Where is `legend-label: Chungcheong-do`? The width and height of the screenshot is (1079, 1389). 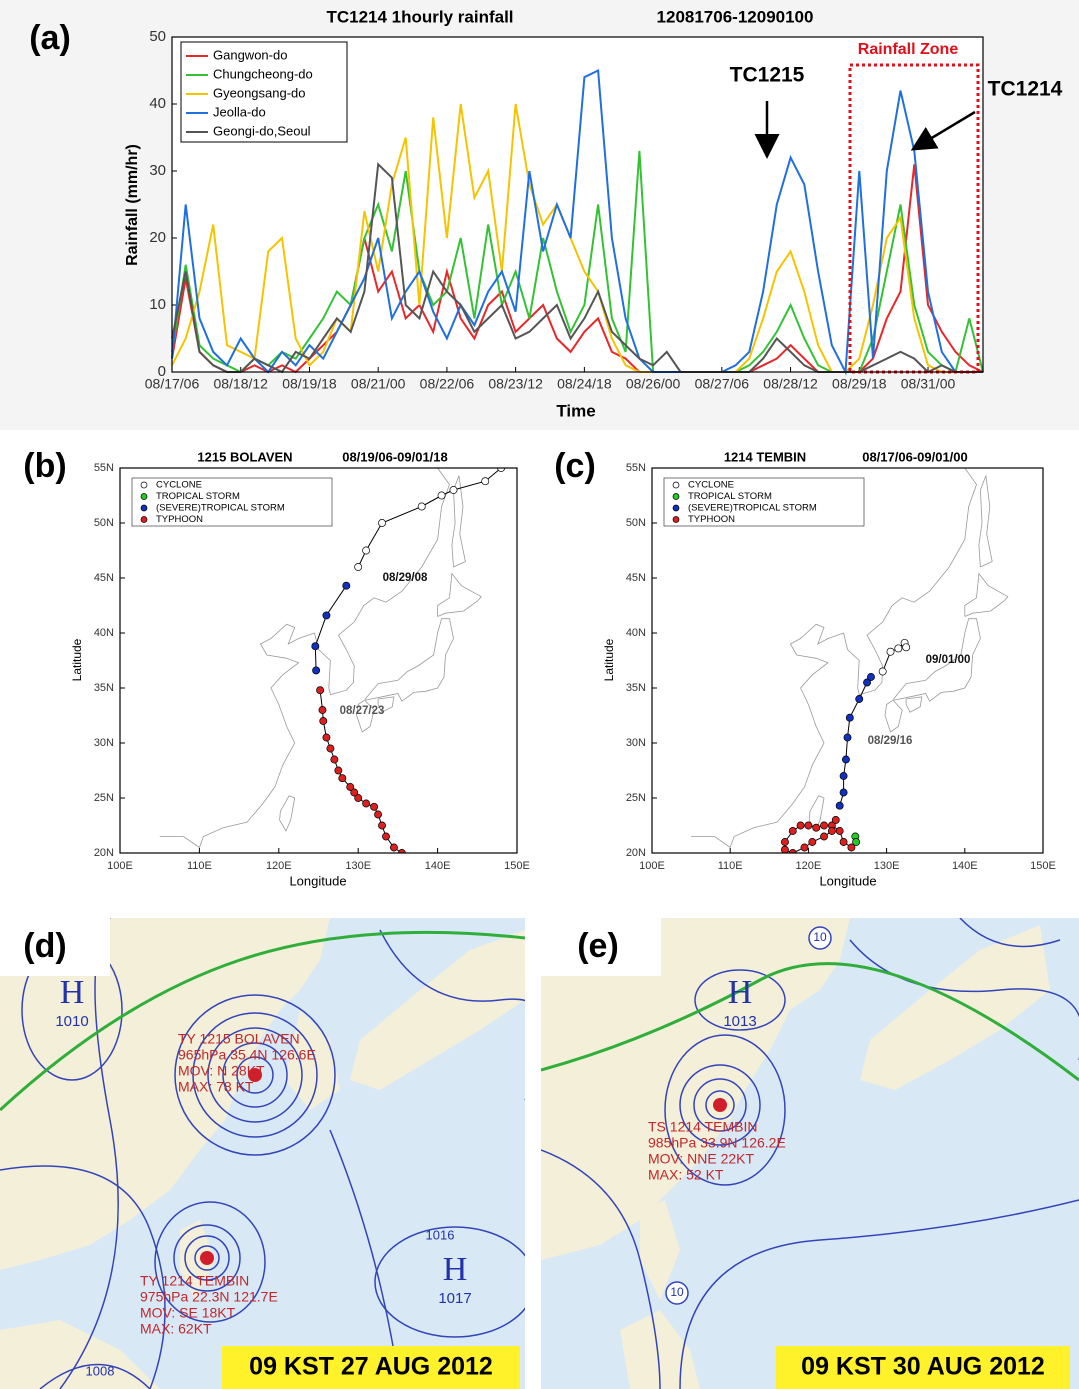 legend-label: Chungcheong-do is located at coordinates (263, 73).